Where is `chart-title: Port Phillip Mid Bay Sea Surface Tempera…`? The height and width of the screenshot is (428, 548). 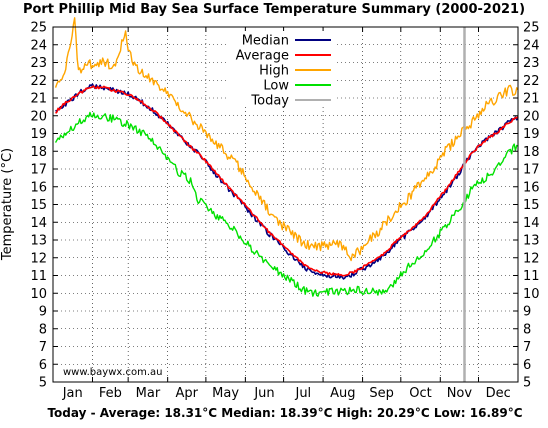 chart-title: Port Phillip Mid Bay Sea Surface Tempera… is located at coordinates (274, 9).